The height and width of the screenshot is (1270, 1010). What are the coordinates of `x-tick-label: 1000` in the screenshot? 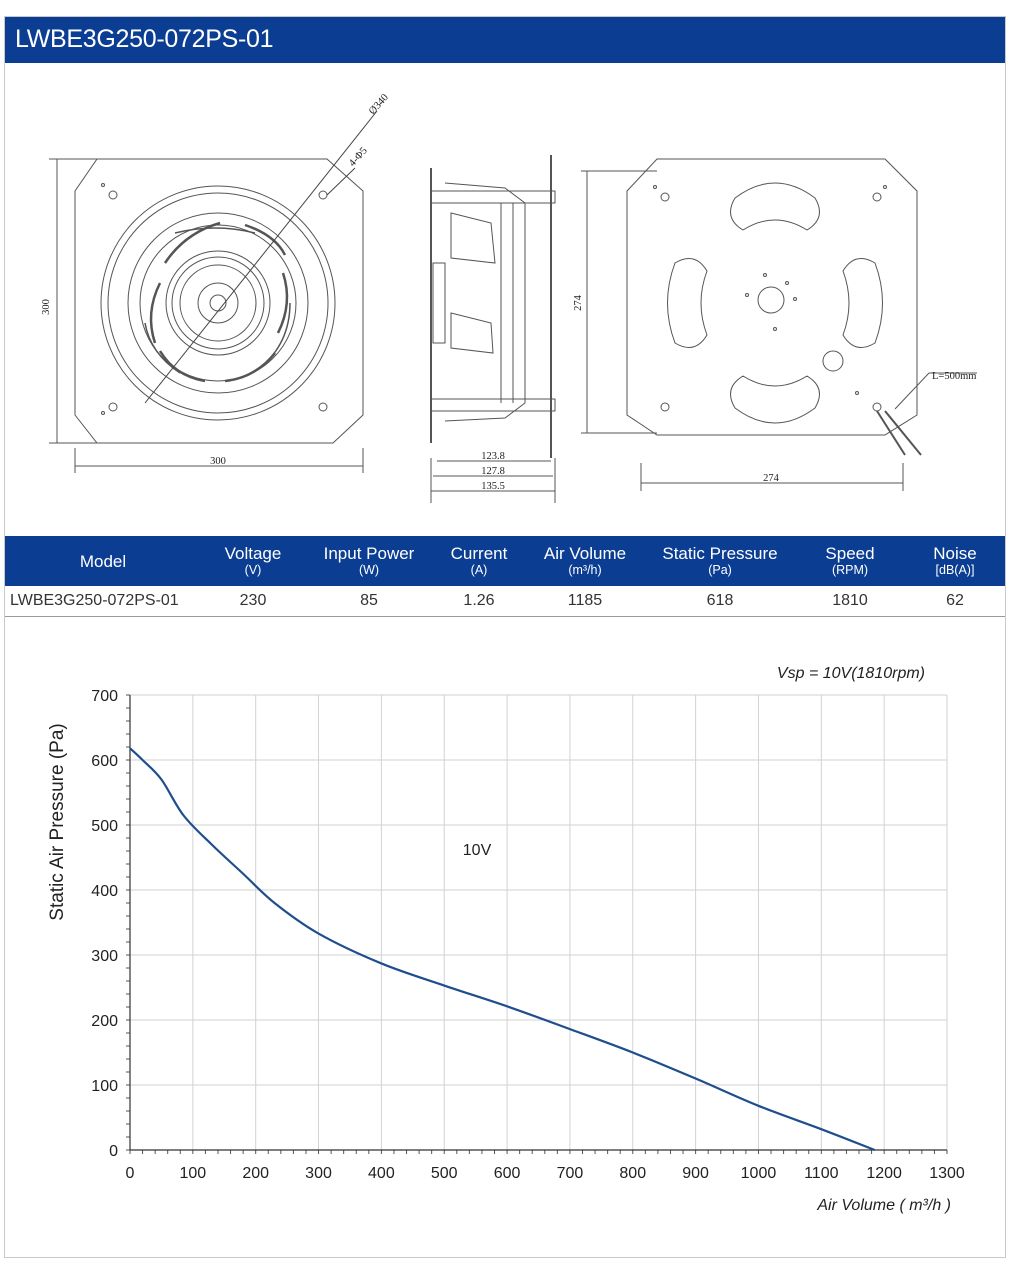 It's located at (759, 1173).